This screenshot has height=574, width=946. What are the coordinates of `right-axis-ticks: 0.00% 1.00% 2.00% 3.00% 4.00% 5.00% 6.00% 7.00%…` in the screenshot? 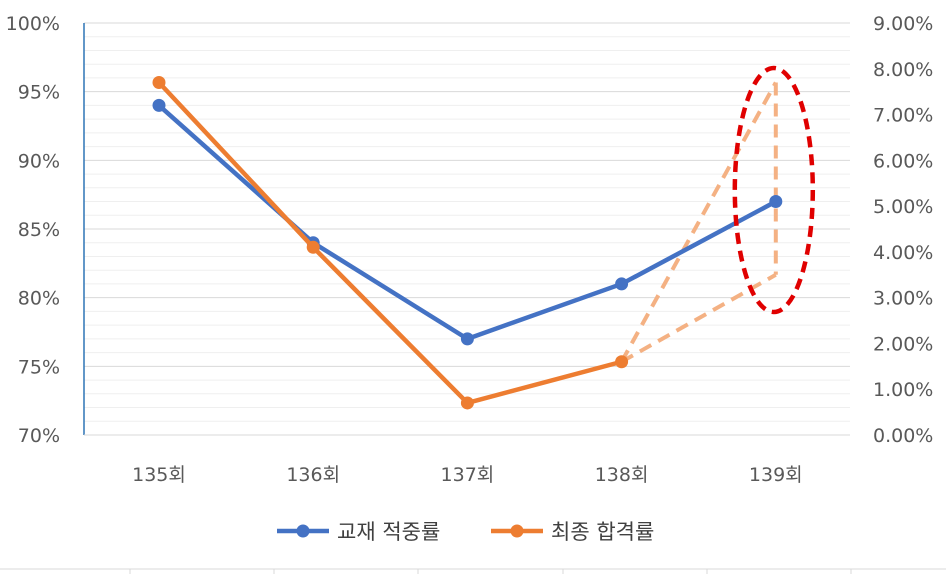 It's located at (903, 230).